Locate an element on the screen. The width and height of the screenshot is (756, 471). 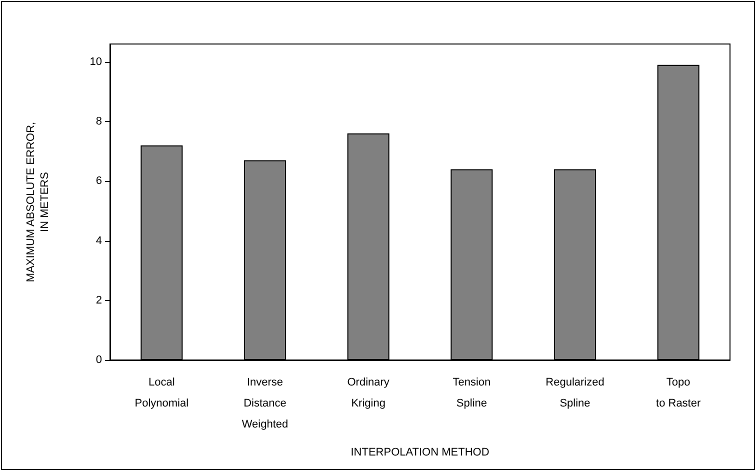
y-tick-label: 8 is located at coordinates (99, 122).